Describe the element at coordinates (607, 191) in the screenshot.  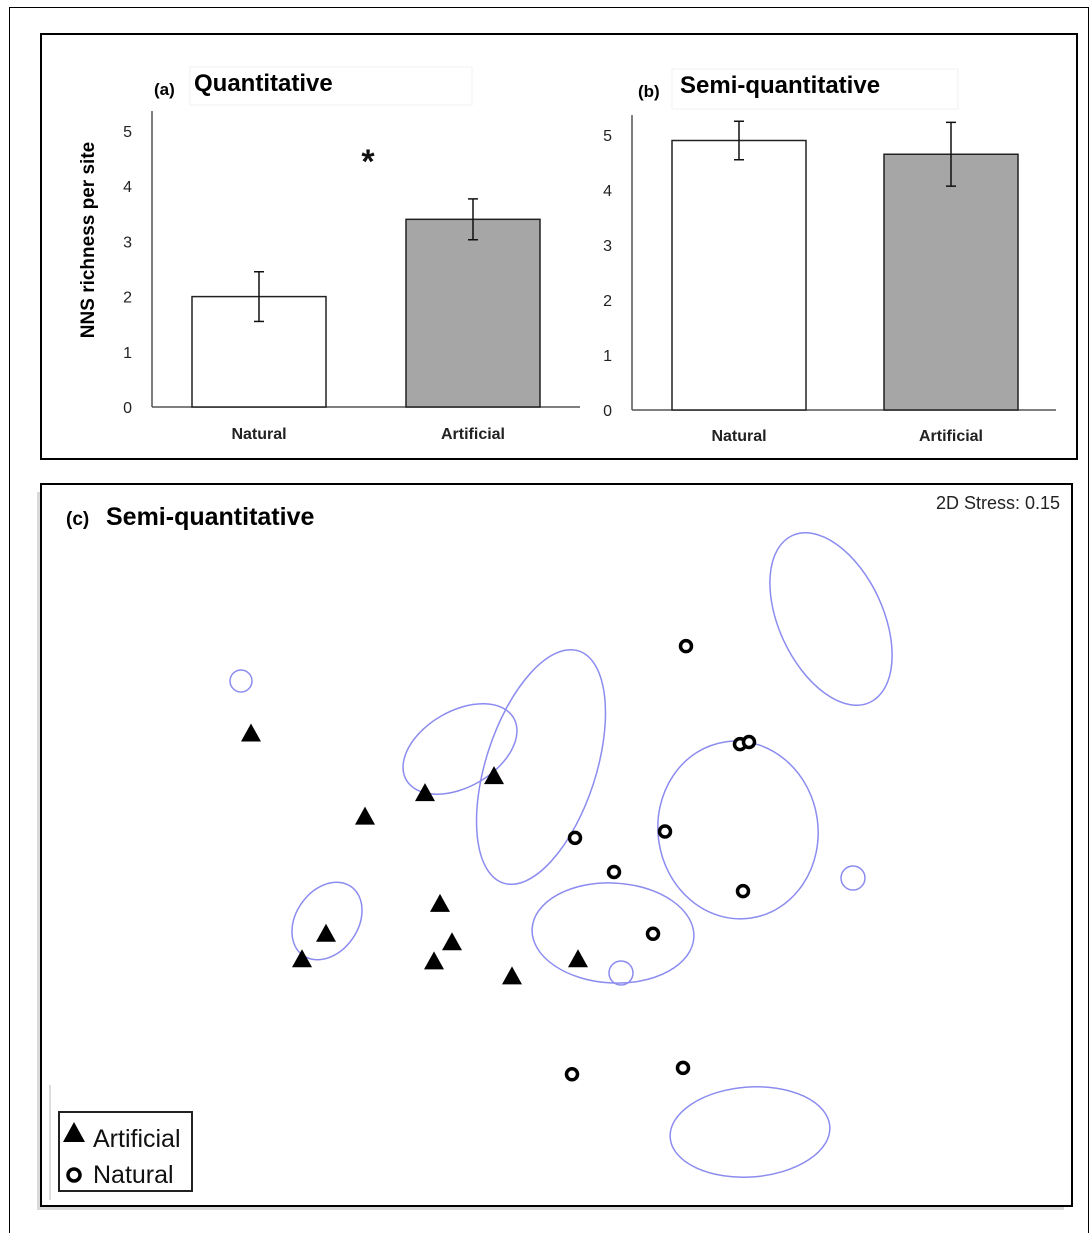
I see `chart-b-y-tick-label: 4` at that location.